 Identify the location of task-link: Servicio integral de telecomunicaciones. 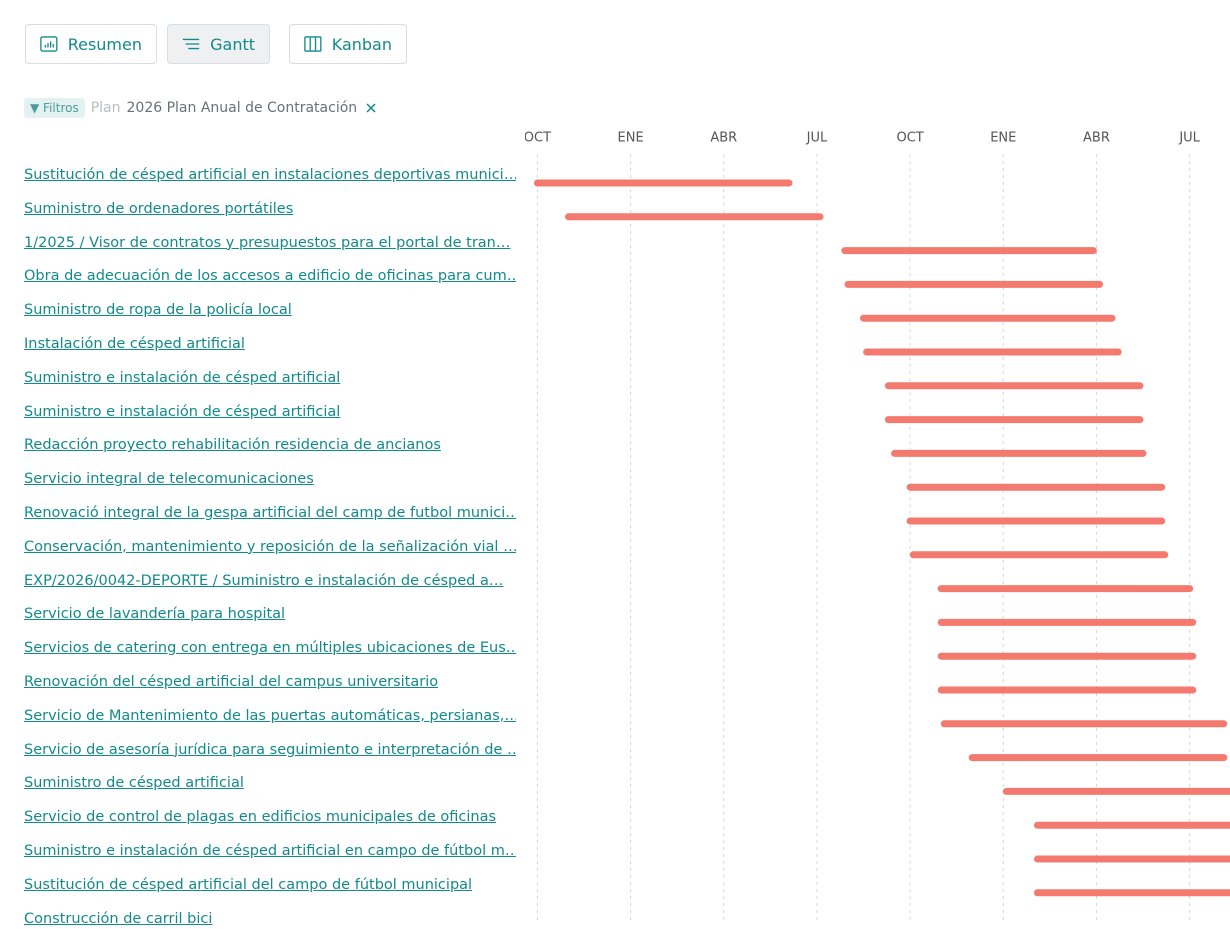
(169, 479).